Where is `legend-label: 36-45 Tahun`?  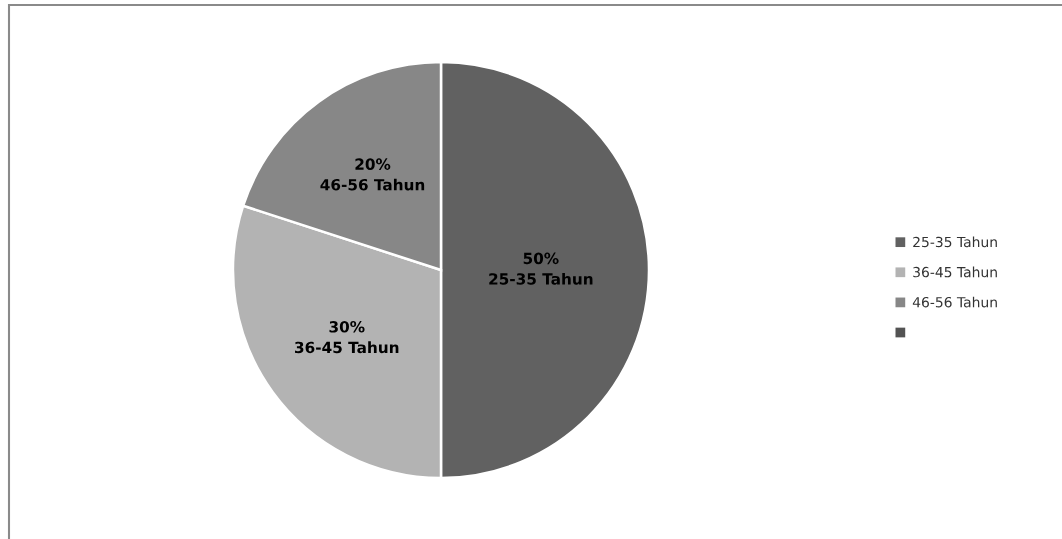
legend-label: 36-45 Tahun is located at coordinates (955, 272).